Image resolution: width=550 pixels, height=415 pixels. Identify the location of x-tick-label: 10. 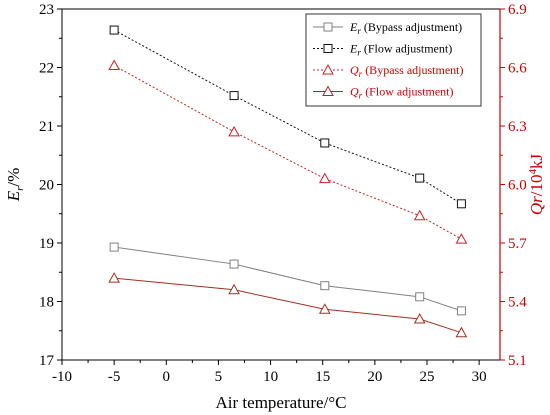
(270, 377).